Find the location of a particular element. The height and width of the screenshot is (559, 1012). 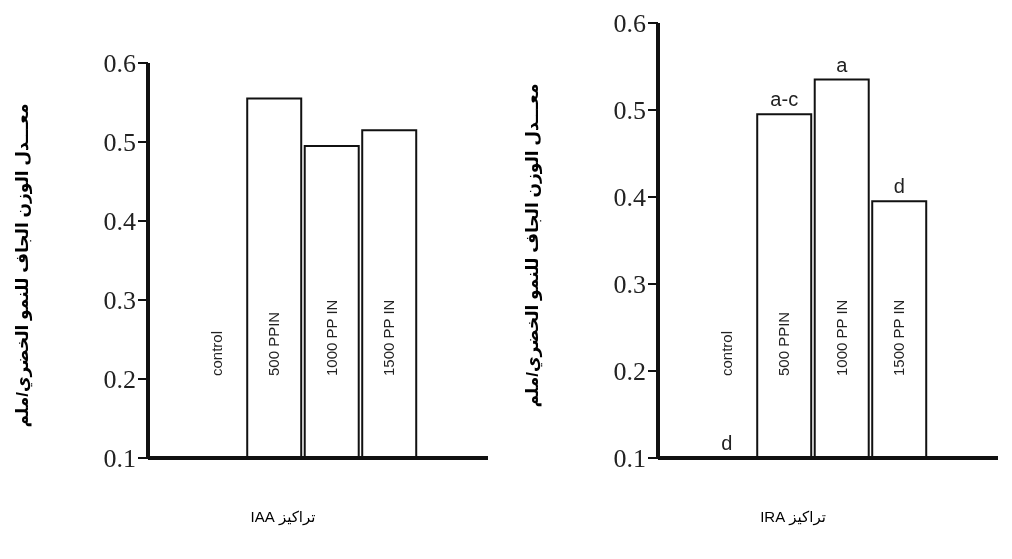

data-label: a-c is located at coordinates (784, 99).